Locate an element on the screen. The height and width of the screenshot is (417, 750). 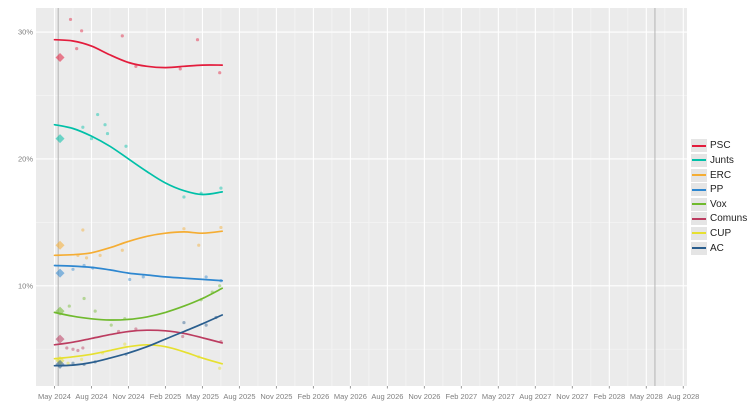
trend-line-psc is located at coordinates (138, 53).